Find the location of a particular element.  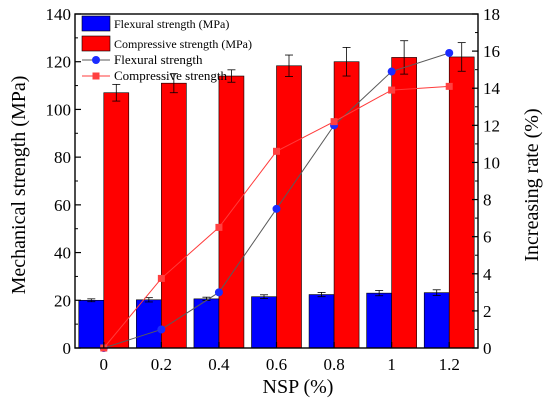

legend-label-flexural-line: Flexural strength is located at coordinates (158, 59).